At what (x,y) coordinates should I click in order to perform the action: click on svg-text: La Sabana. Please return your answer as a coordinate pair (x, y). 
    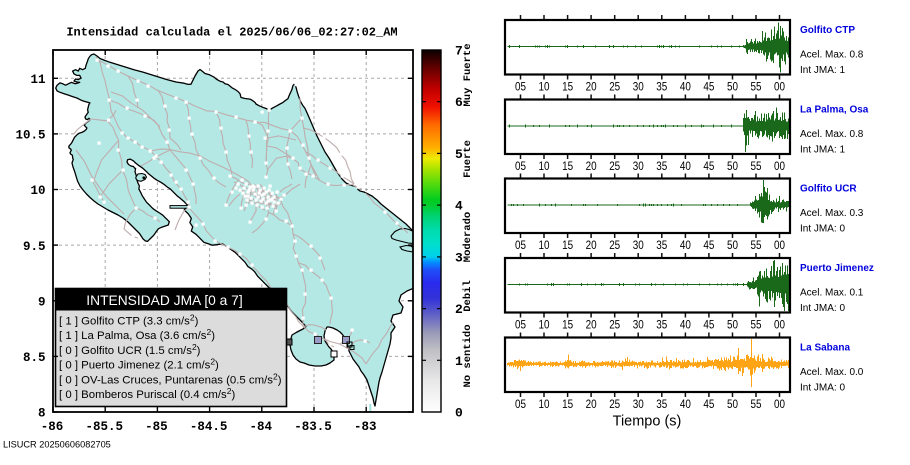
    Looking at the image, I should click on (825, 348).